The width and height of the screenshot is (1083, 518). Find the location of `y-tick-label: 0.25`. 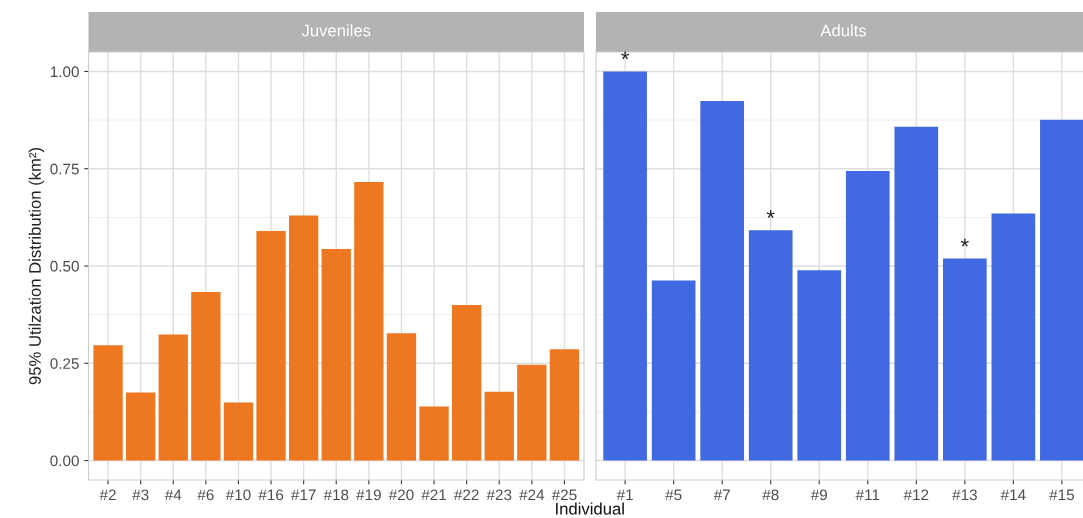

y-tick-label: 0.25 is located at coordinates (64, 363).